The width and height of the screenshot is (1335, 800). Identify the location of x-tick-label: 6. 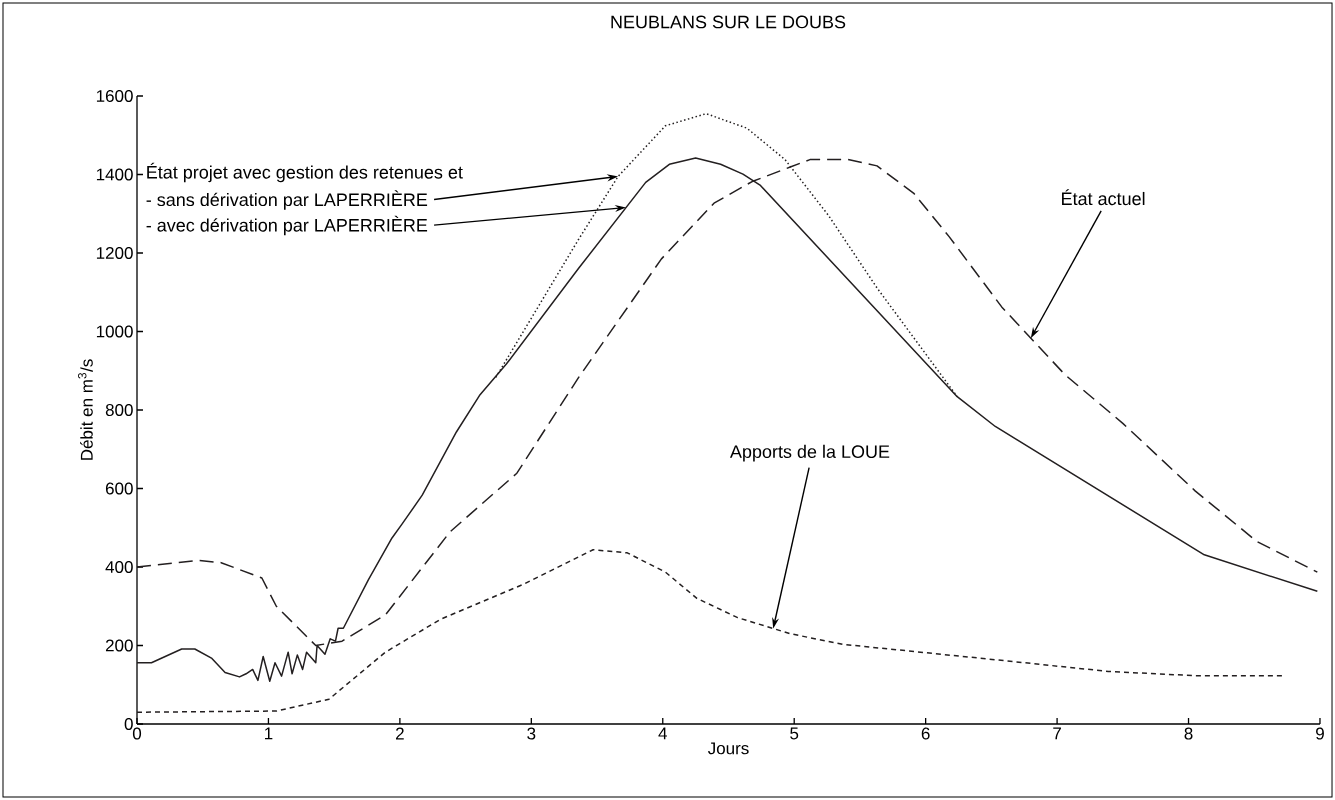
(925, 733).